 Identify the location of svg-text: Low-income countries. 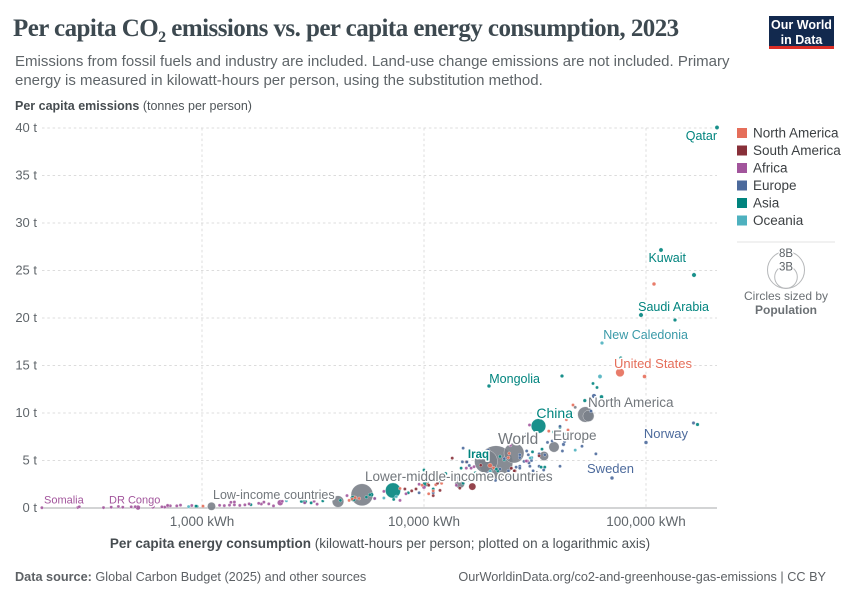
(274, 495).